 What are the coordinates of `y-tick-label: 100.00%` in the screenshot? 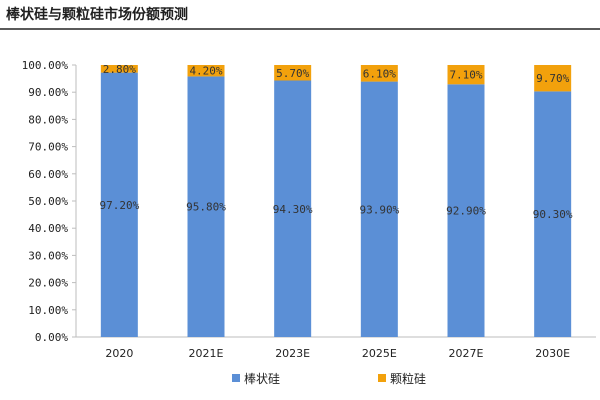 It's located at (45, 65).